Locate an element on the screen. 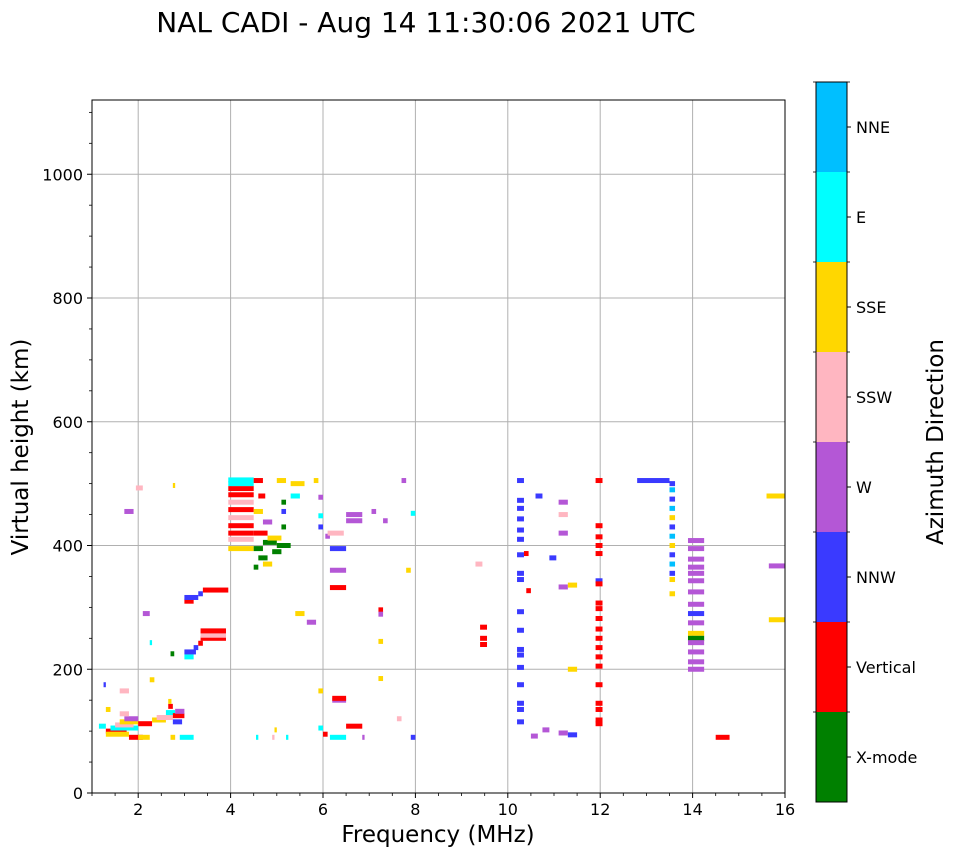  colorbar-label-x-mode: X-mode is located at coordinates (886, 757).